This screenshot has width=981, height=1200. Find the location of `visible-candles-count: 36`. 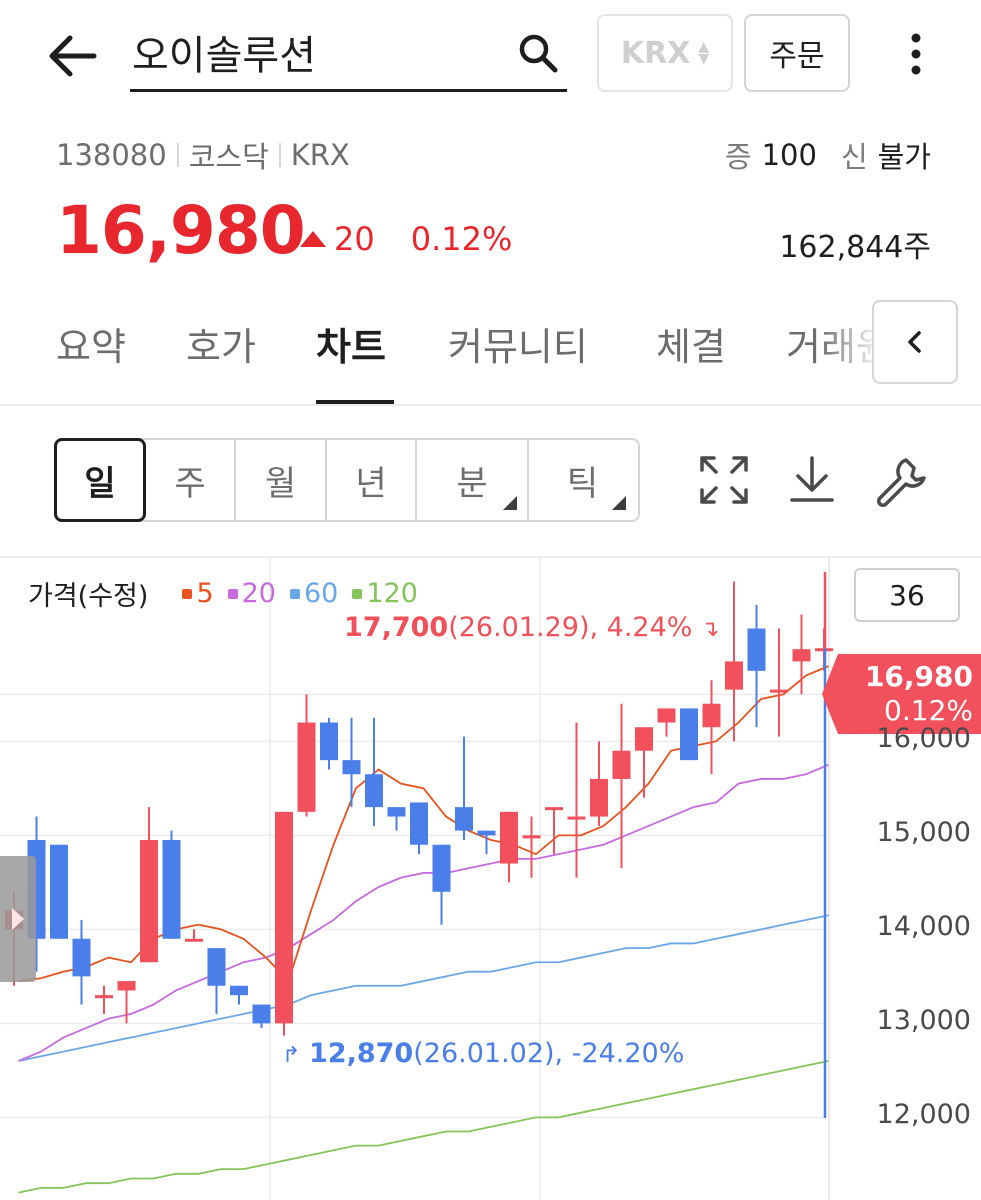

visible-candles-count: 36 is located at coordinates (907, 595).